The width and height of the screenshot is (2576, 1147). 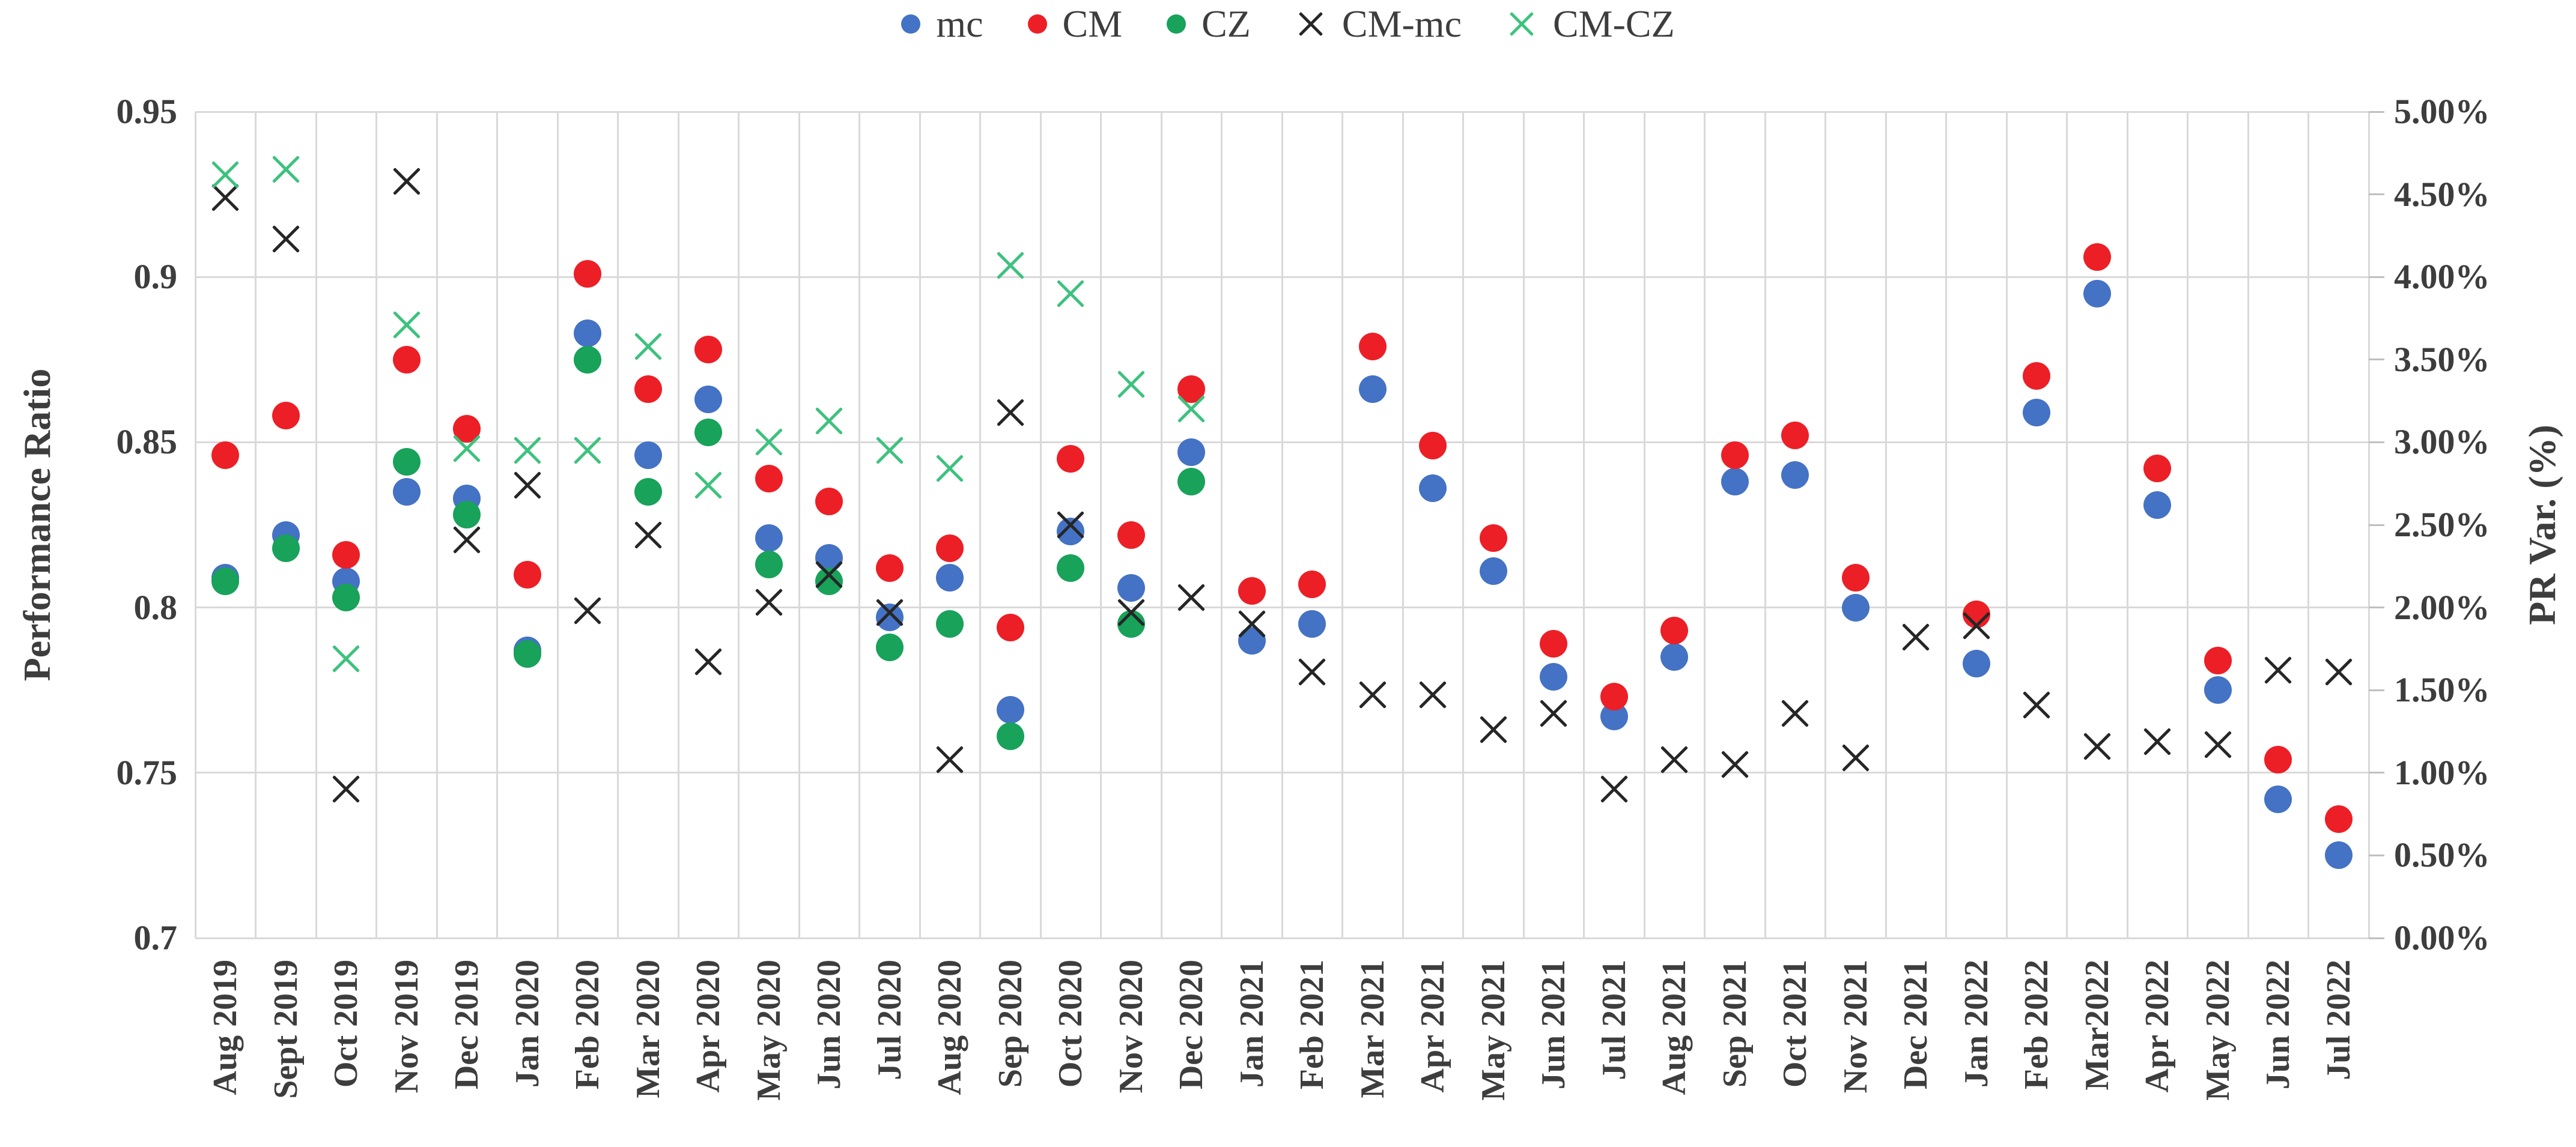 What do you see at coordinates (1614, 23) in the screenshot?
I see `legend-label: CM-CZ` at bounding box center [1614, 23].